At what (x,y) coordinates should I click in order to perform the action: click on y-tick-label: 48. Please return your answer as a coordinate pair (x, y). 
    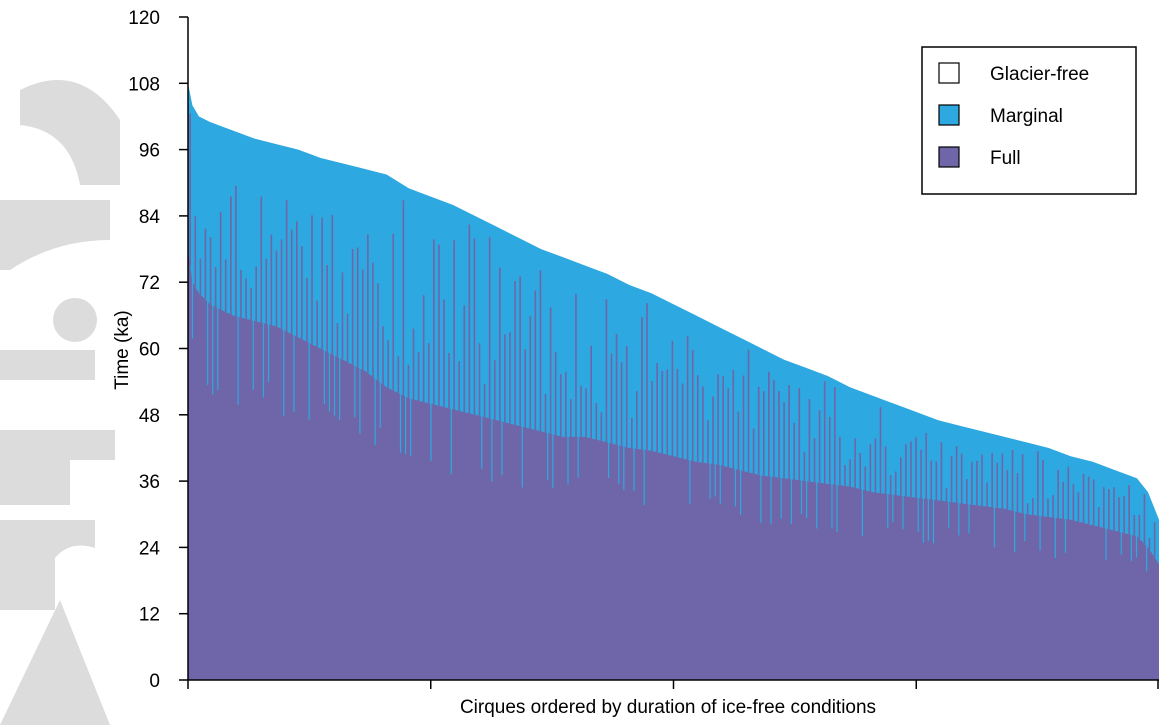
    Looking at the image, I should click on (149, 416).